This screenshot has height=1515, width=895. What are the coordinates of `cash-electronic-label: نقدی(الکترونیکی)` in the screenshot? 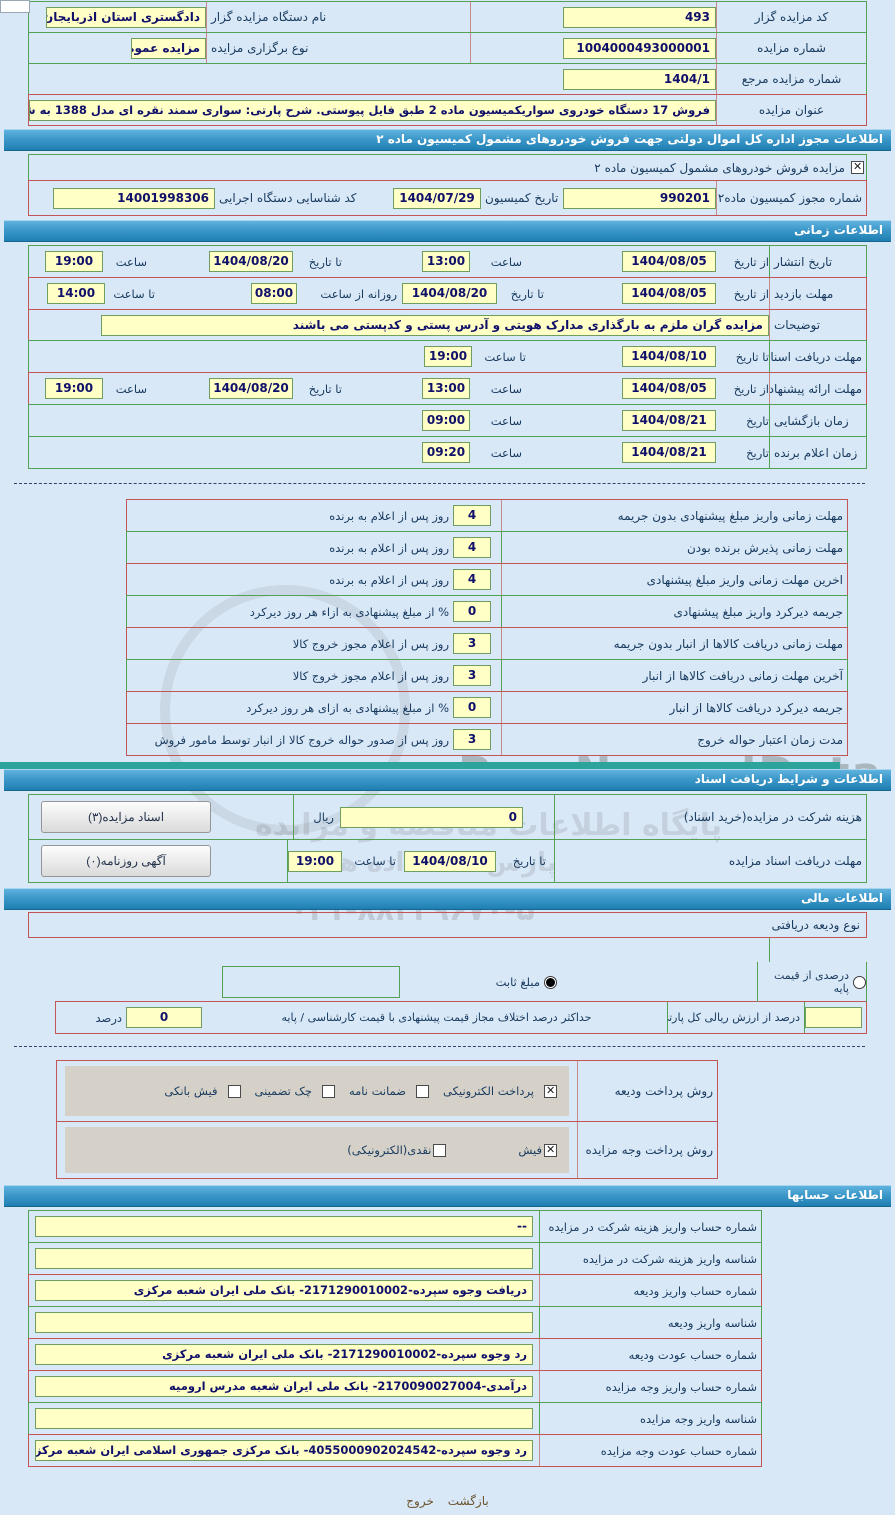 It's located at (389, 1150).